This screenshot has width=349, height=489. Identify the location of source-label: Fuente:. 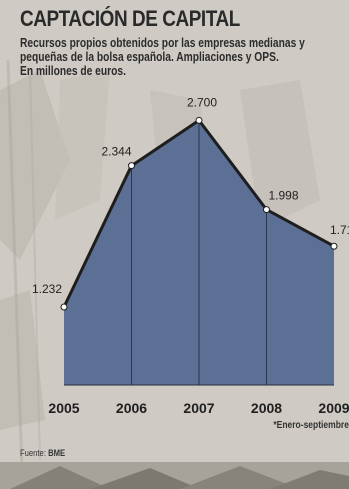
(33, 453).